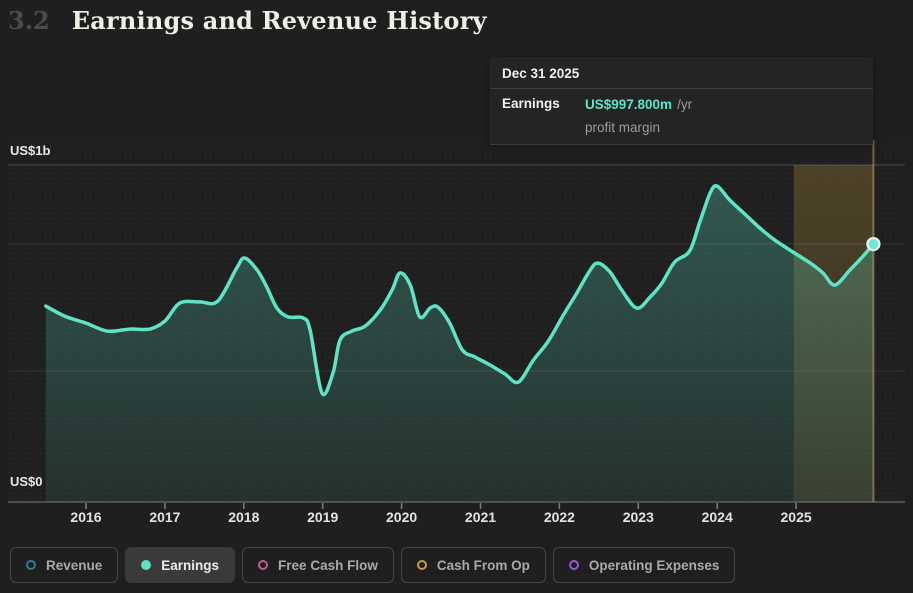 This screenshot has width=913, height=593. Describe the element at coordinates (685, 104) in the screenshot. I see `tooltip-unit: /yr` at that location.